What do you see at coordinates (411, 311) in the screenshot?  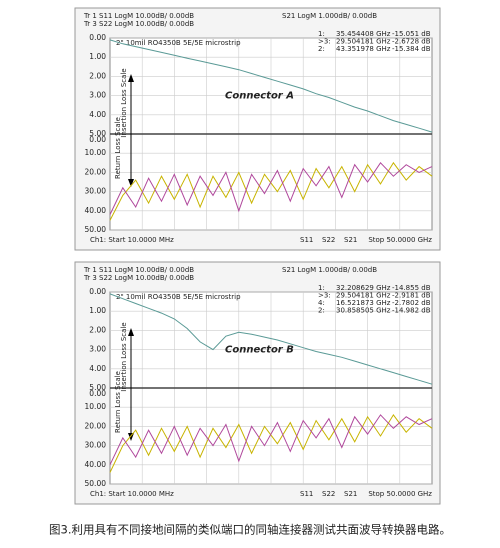 I see `marker-cell: -14.982 dB` at bounding box center [411, 311].